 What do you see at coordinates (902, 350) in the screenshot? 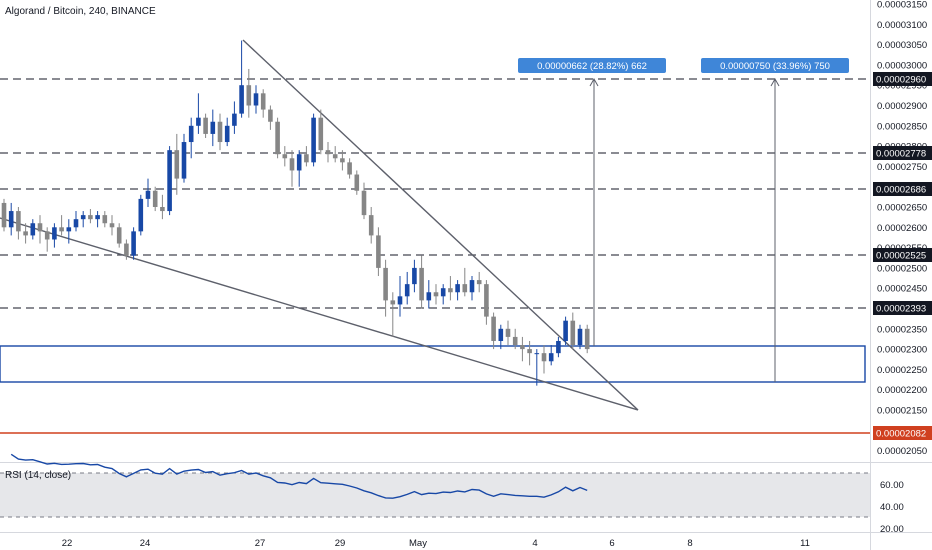
I see `price-tick-label: 0.00002300` at bounding box center [902, 350].